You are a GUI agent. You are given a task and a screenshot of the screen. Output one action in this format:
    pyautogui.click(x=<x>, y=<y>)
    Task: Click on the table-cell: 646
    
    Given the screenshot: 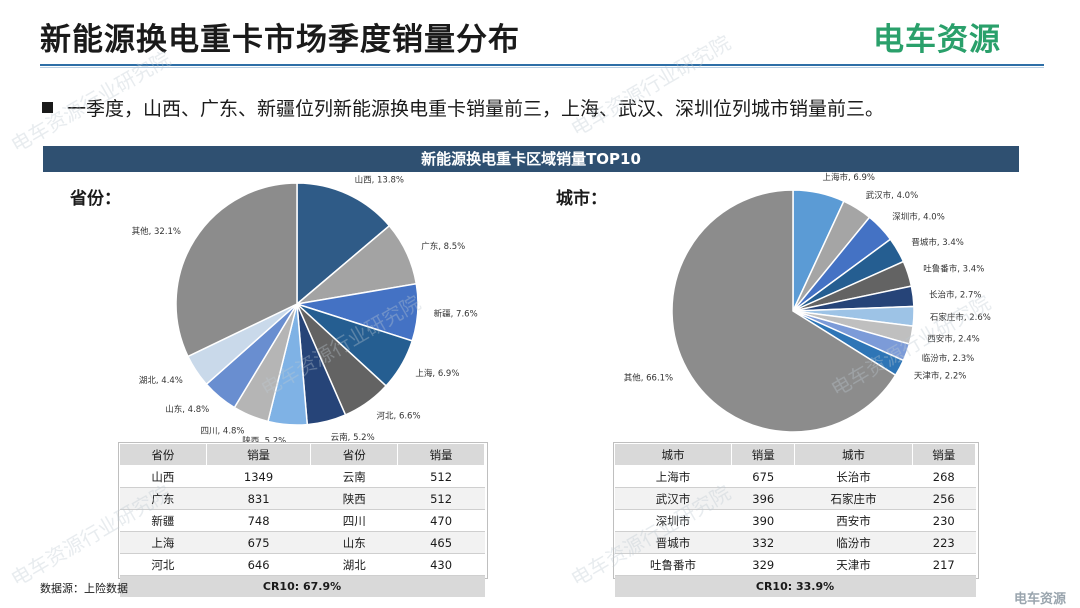 What is the action you would take?
    pyautogui.click(x=258, y=564)
    